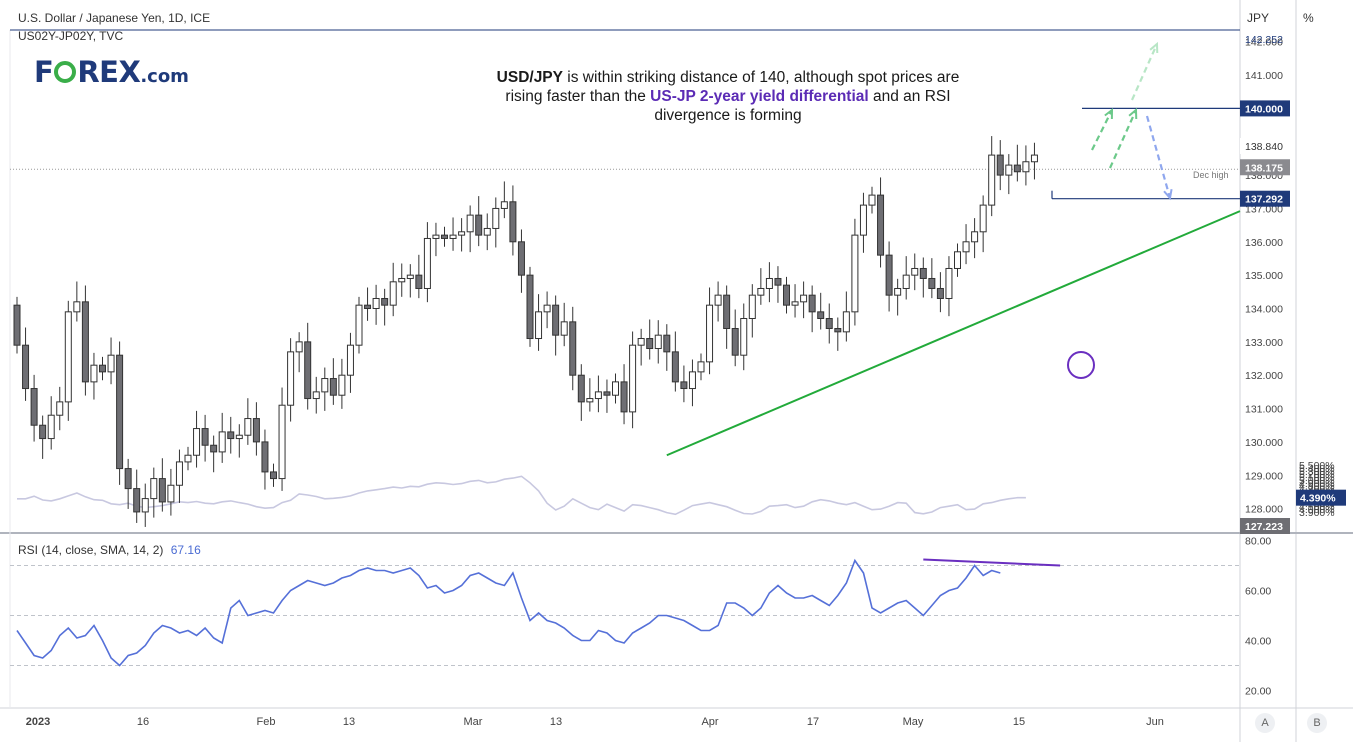  Describe the element at coordinates (556, 722) in the screenshot. I see `time-tick-label: 13` at that location.